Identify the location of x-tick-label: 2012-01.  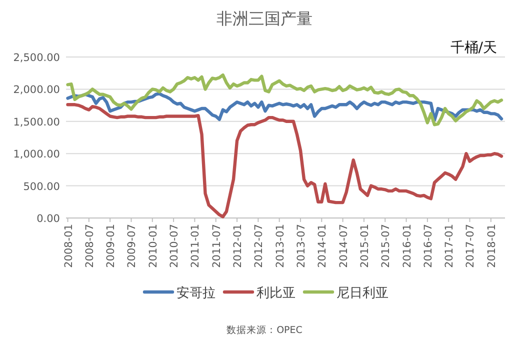
(238, 246).